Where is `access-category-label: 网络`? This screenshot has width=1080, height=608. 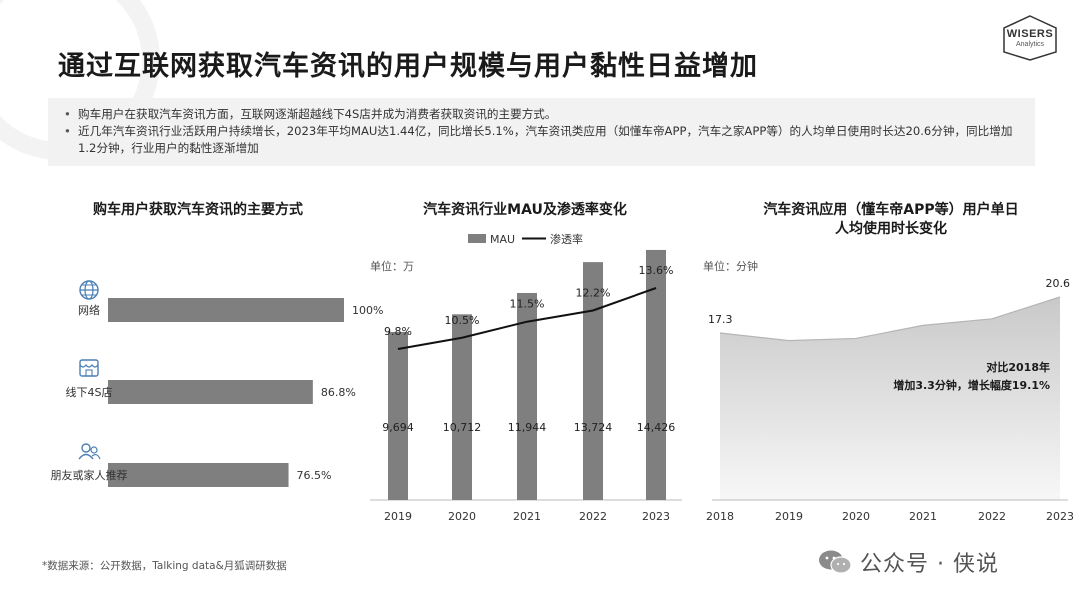
access-category-label: 网络 is located at coordinates (89, 310).